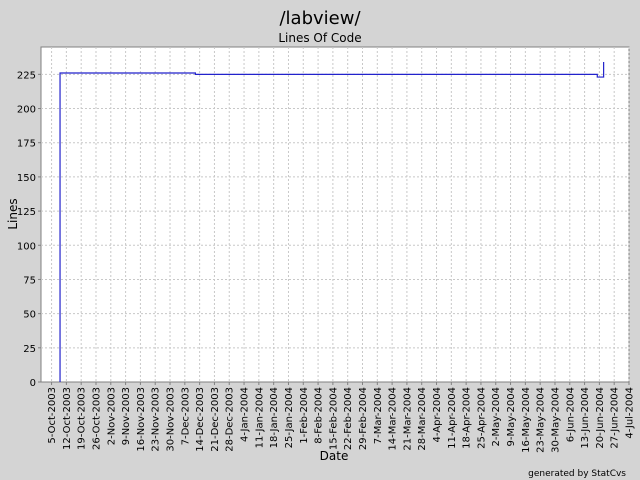 The width and height of the screenshot is (640, 480). What do you see at coordinates (82, 418) in the screenshot?
I see `x-tick-label: 19-Oct-2003` at bounding box center [82, 418].